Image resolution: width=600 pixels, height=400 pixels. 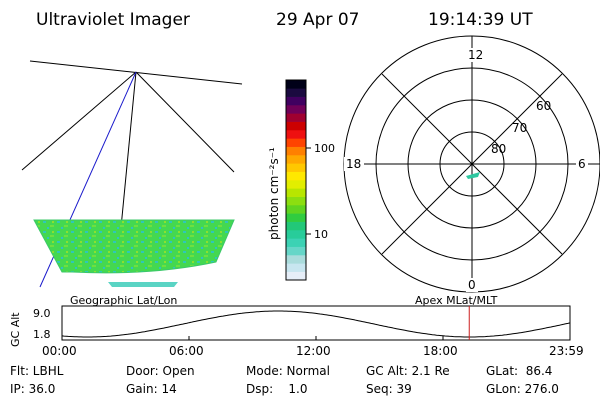 I want to click on polar-lat-label-70: 70, so click(x=519, y=128).